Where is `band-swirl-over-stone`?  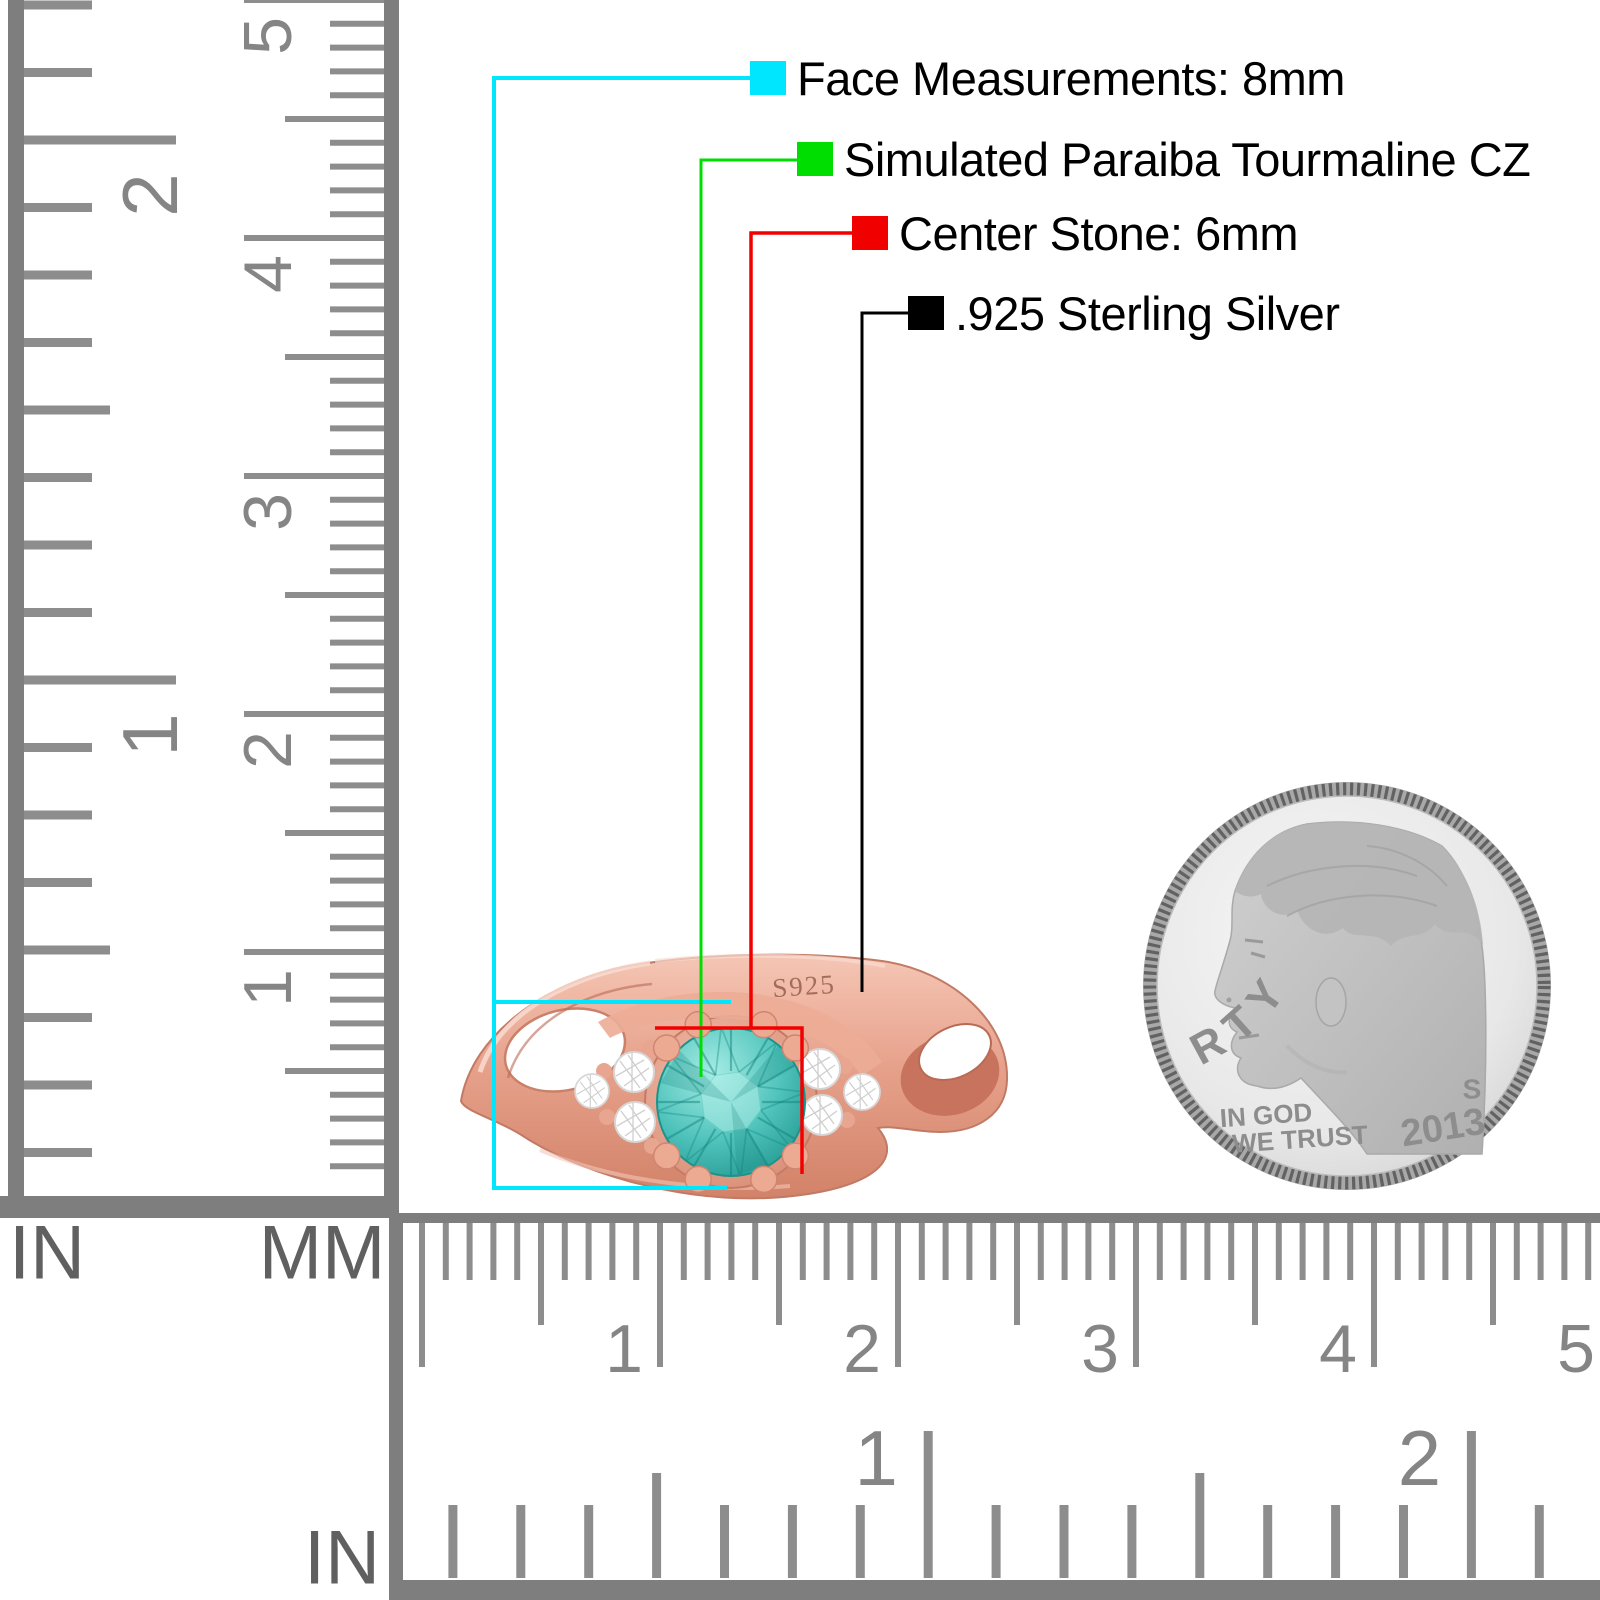 band-swirl-over-stone is located at coordinates (740, 1033).